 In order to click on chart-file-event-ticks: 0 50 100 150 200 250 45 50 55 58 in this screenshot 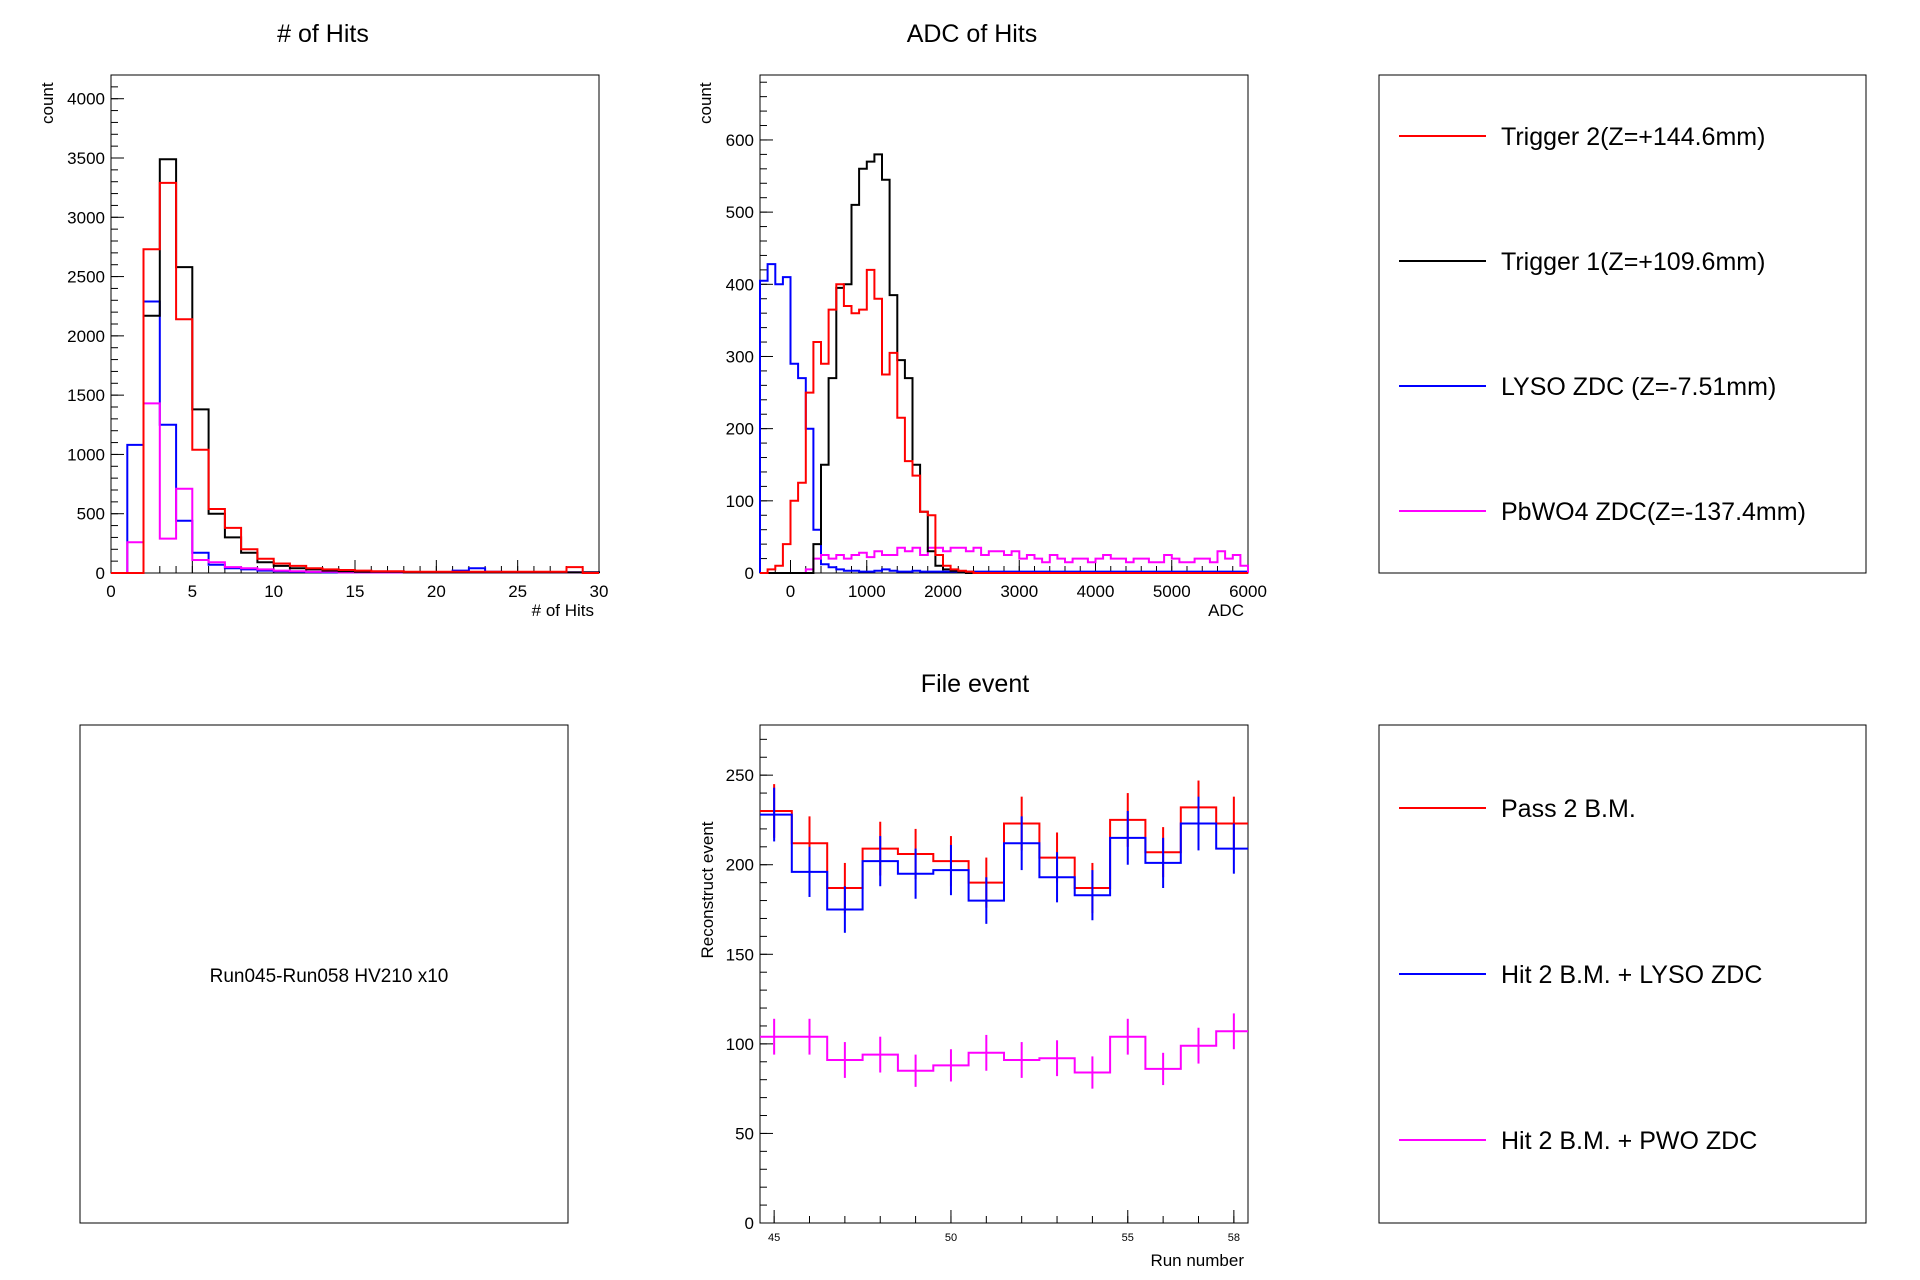, I will do `click(983, 991)`.